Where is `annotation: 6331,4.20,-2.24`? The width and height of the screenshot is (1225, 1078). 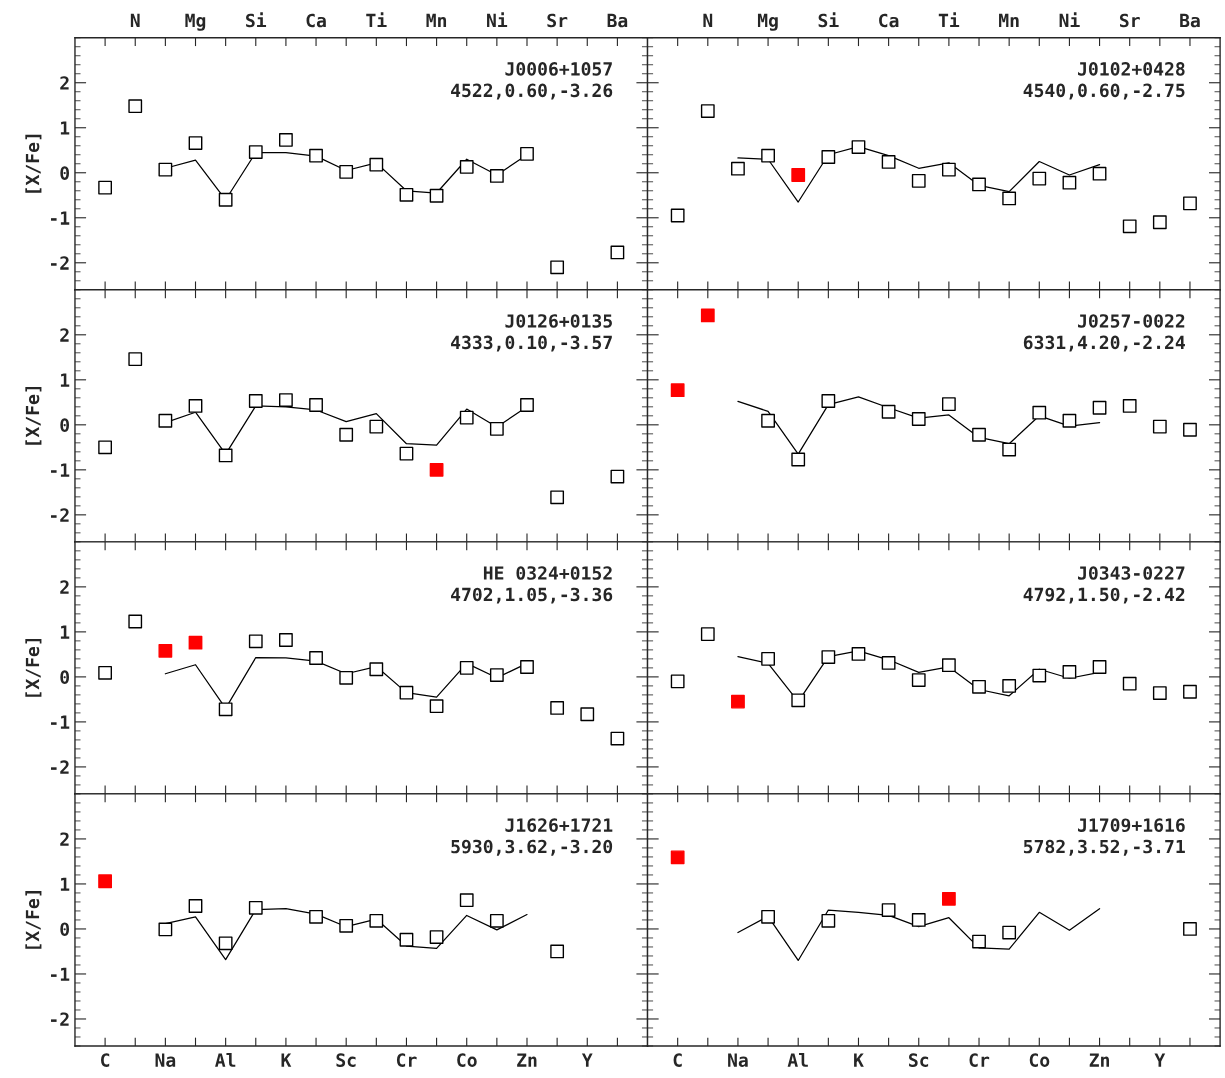
annotation: 6331,4.20,-2.24 is located at coordinates (1104, 343).